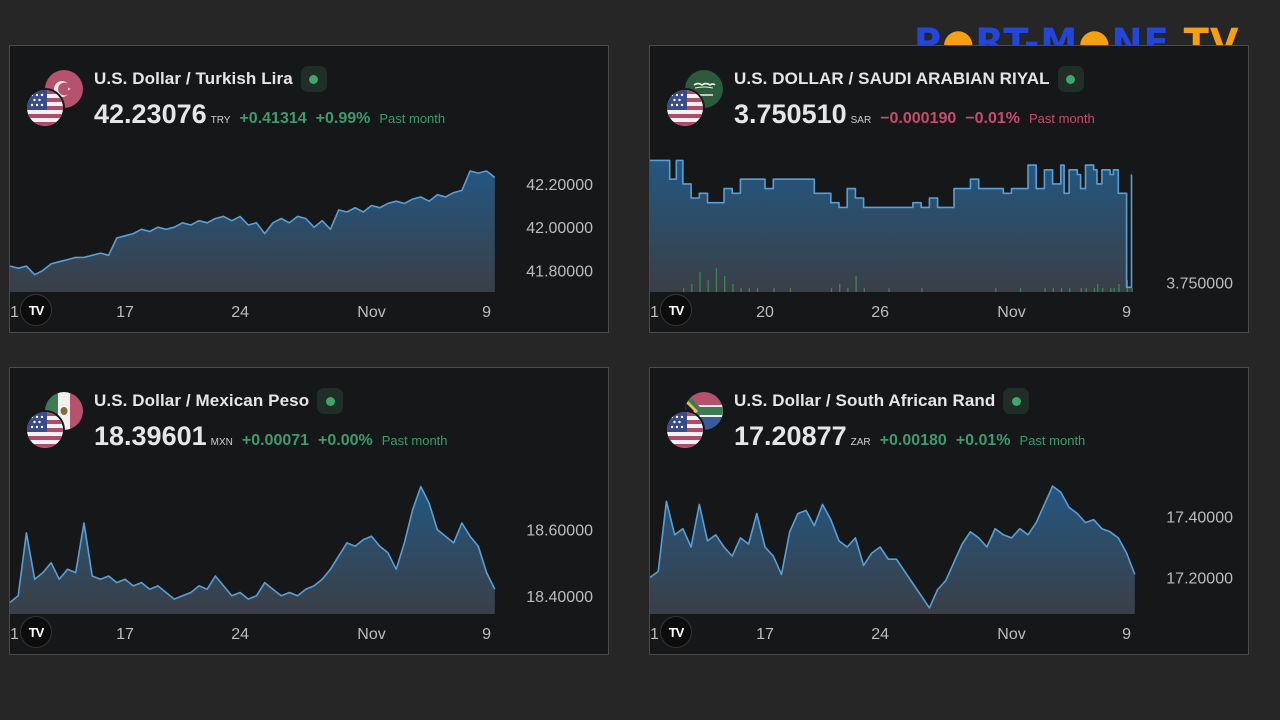  What do you see at coordinates (892, 78) in the screenshot?
I see `widget-title: U.S. DOLLAR / SAUDI ARABIAN RIYAL` at bounding box center [892, 78].